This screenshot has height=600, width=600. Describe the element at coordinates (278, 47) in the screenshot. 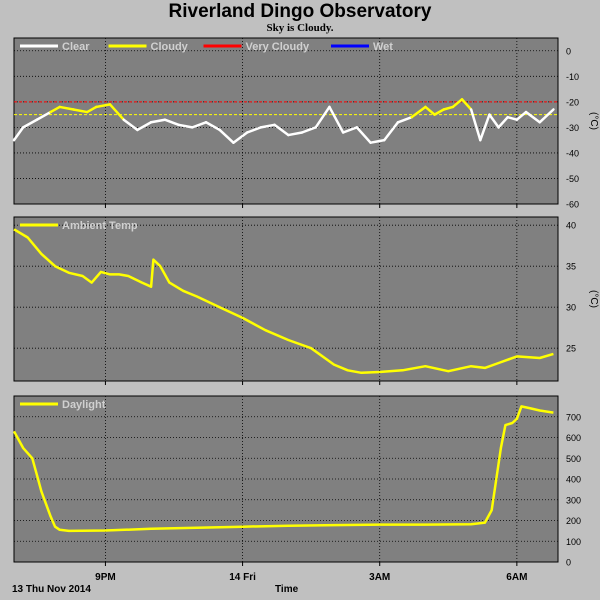

I see `legend-label: Very Cloudy` at that location.